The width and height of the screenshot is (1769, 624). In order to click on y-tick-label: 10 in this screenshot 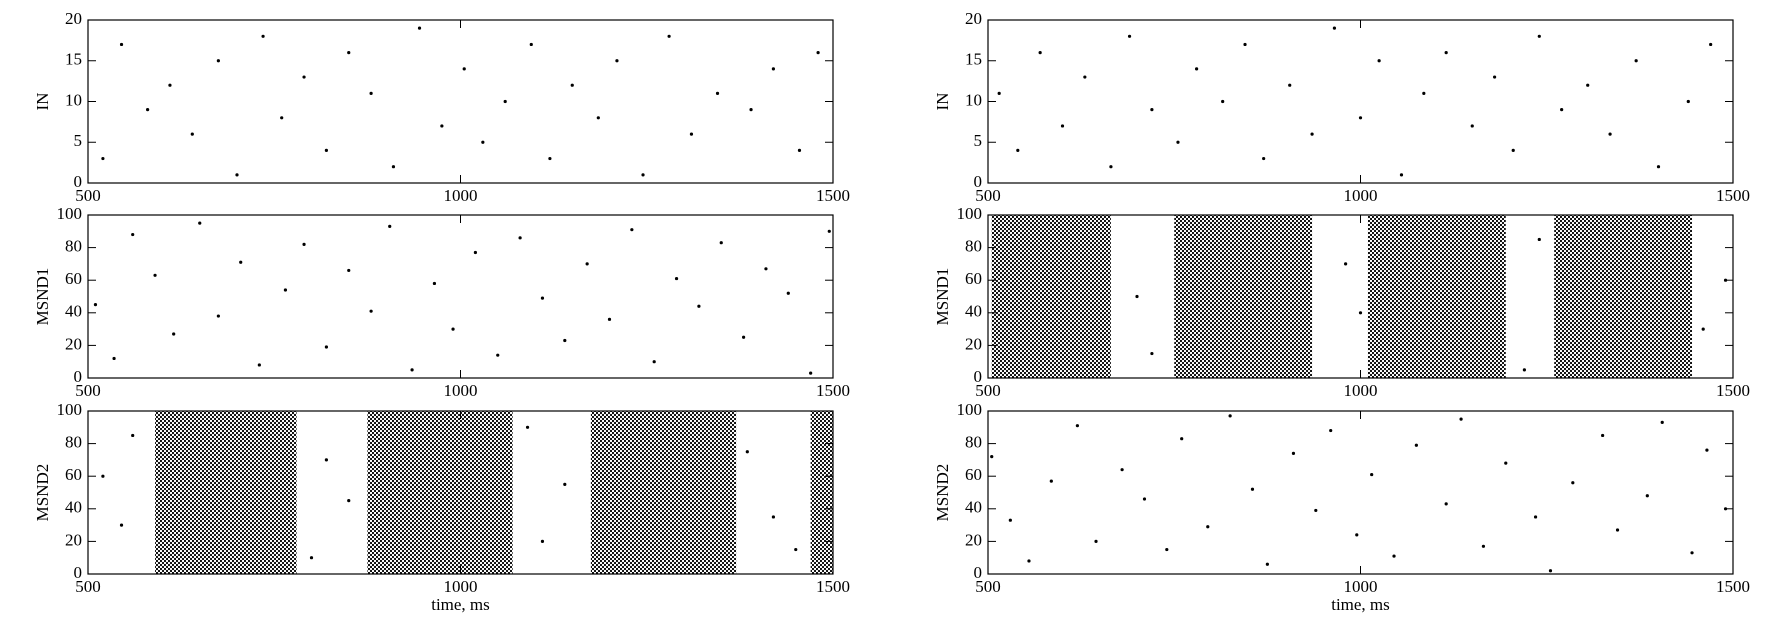, I will do `click(973, 99)`.